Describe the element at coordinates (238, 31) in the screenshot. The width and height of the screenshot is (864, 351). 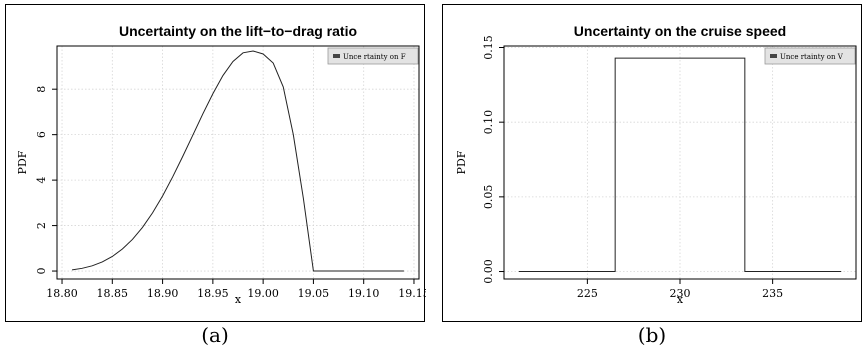
I see `chart-title: Uncertainty on the lift−to−drag ratio` at that location.